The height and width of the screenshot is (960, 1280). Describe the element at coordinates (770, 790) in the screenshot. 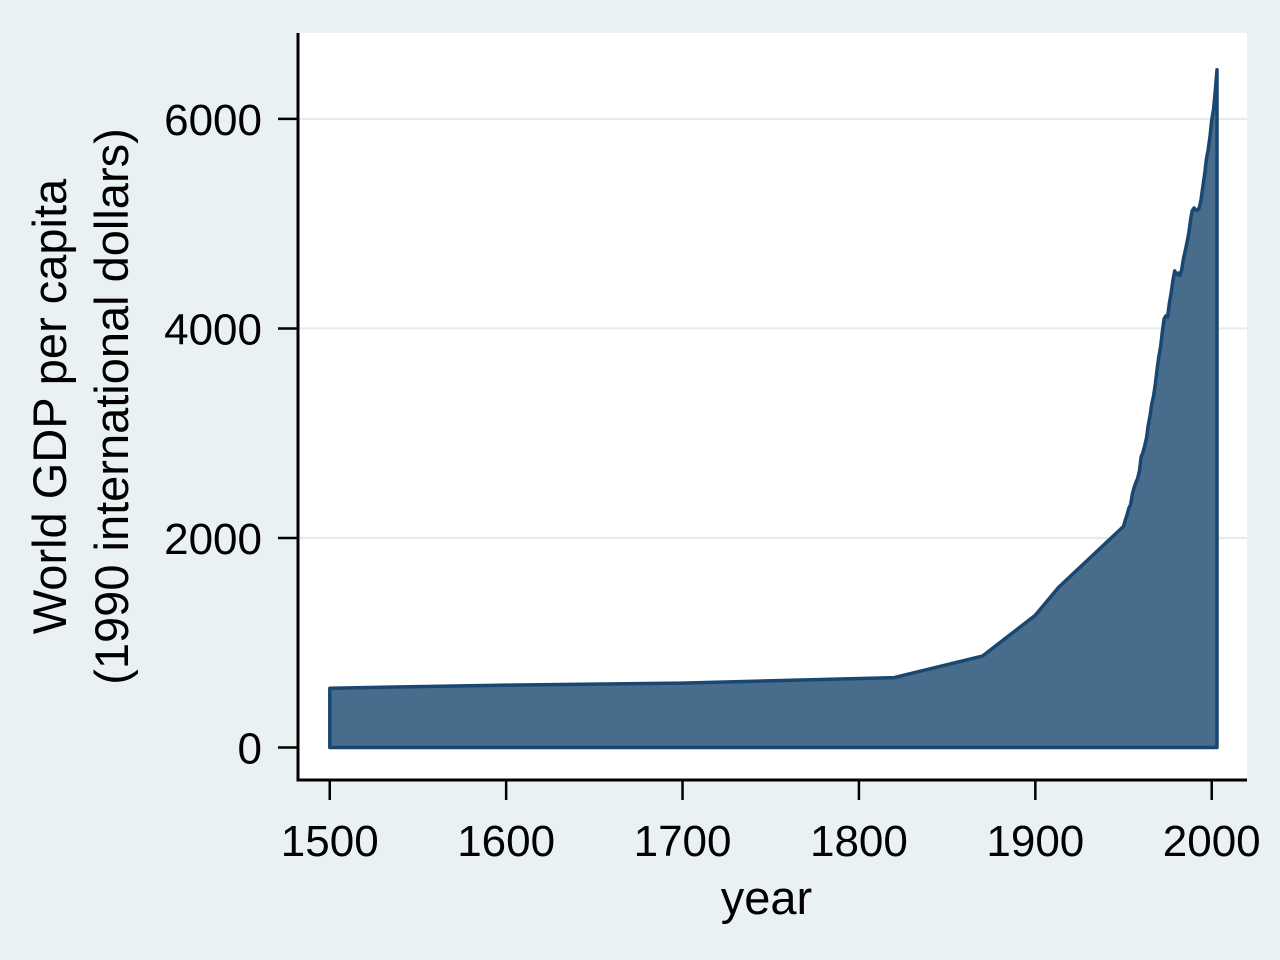

I see `x-axis-ticks` at that location.